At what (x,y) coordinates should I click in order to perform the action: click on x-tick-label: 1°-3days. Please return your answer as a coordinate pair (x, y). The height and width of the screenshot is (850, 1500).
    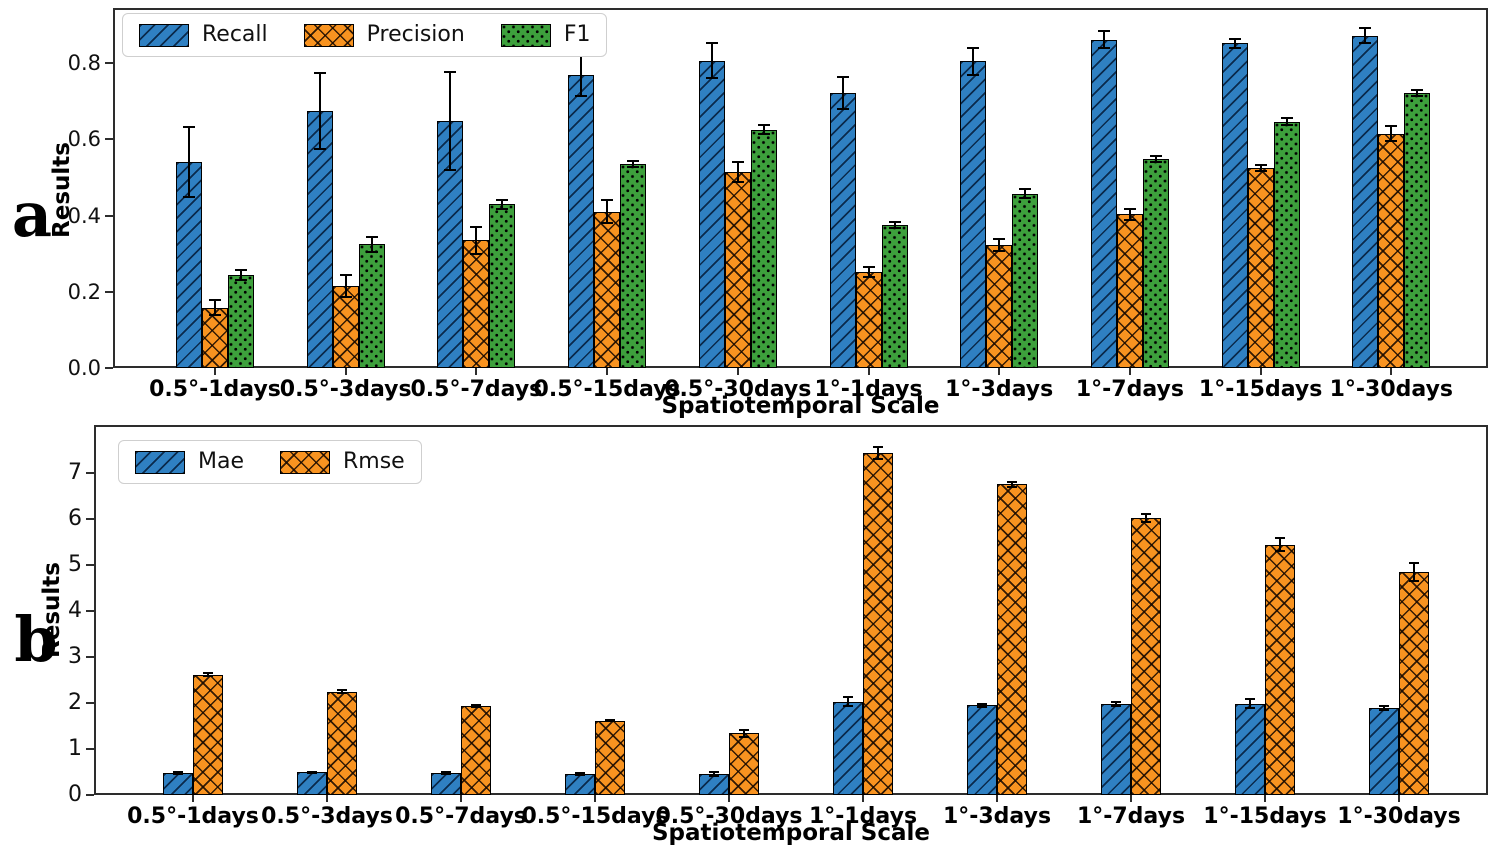
    Looking at the image, I should click on (999, 389).